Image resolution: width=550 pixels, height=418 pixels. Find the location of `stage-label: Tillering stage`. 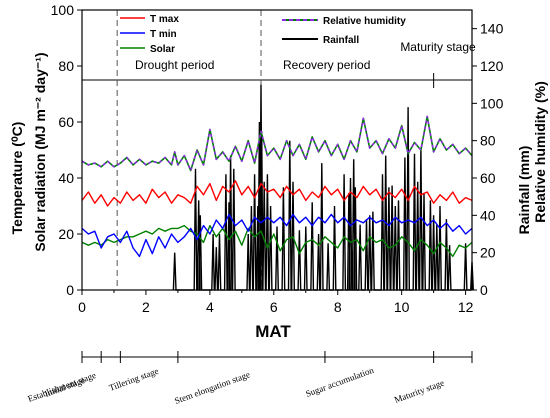

stage-label: Tillering stage is located at coordinates (134, 379).